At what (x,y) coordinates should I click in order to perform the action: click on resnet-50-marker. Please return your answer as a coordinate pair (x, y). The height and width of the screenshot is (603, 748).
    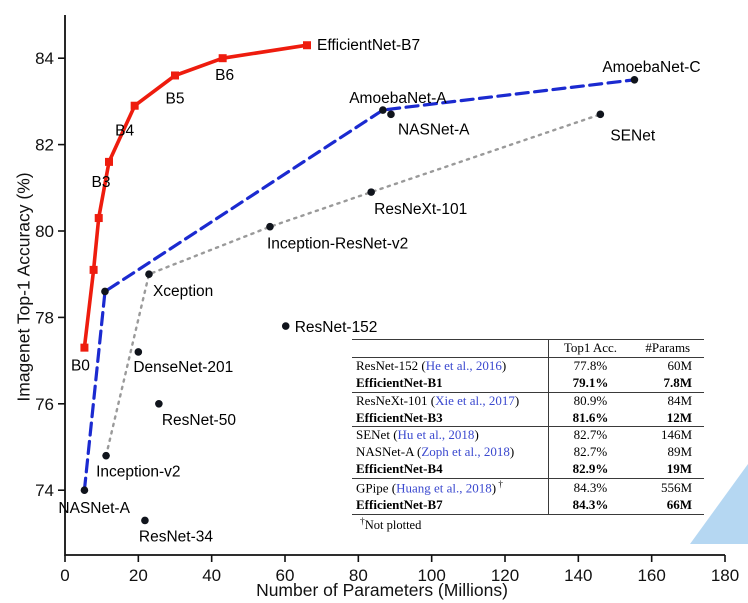
    Looking at the image, I should click on (159, 404).